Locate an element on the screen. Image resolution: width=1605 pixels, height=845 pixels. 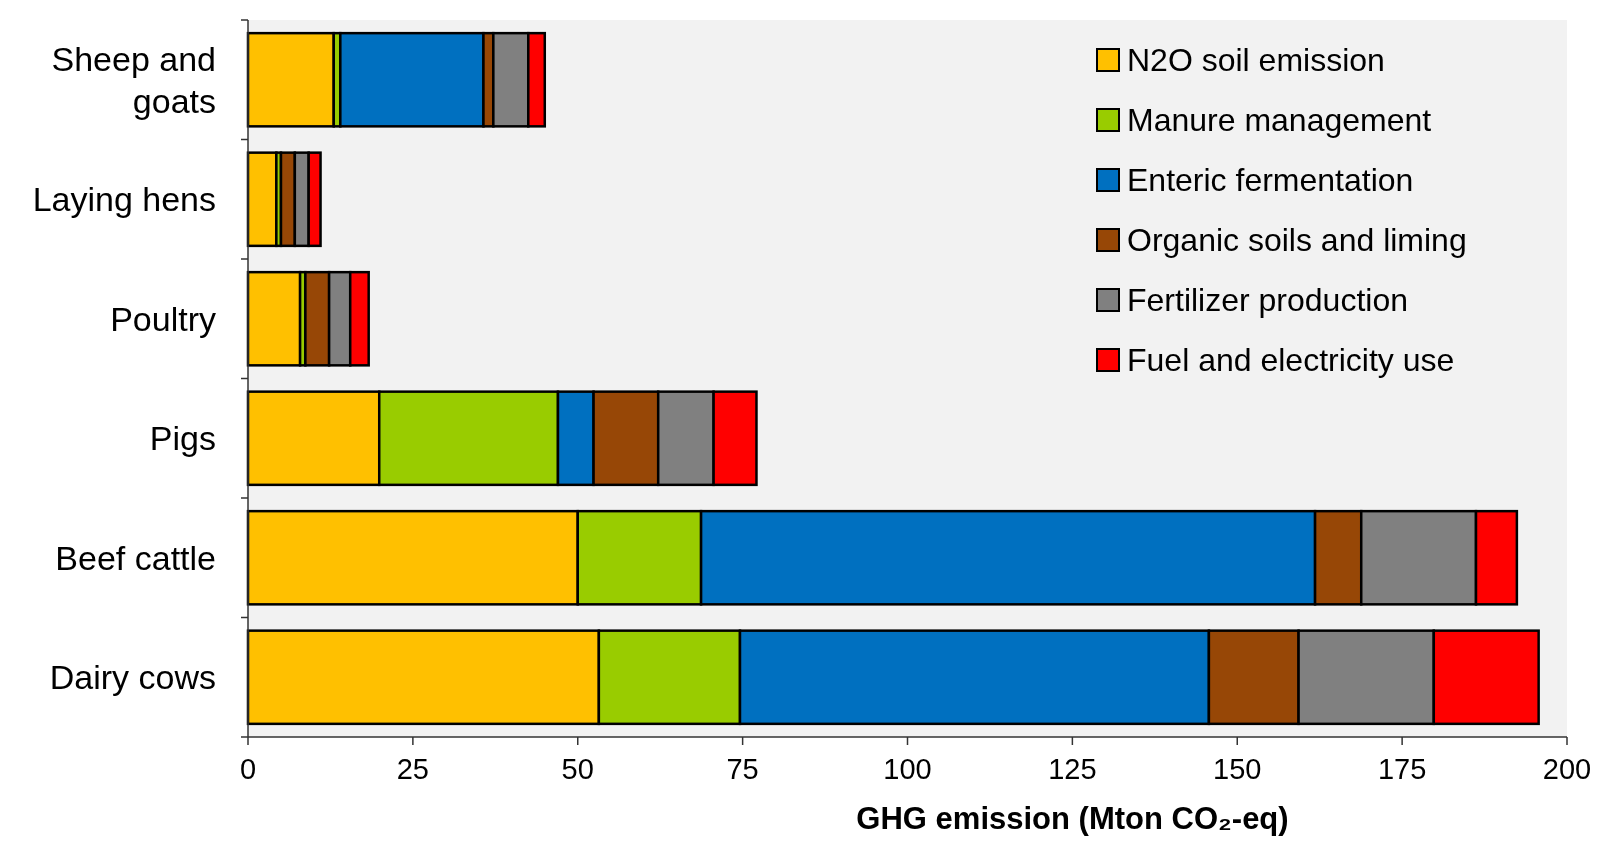
x-tick-label: 50 is located at coordinates (577, 769).